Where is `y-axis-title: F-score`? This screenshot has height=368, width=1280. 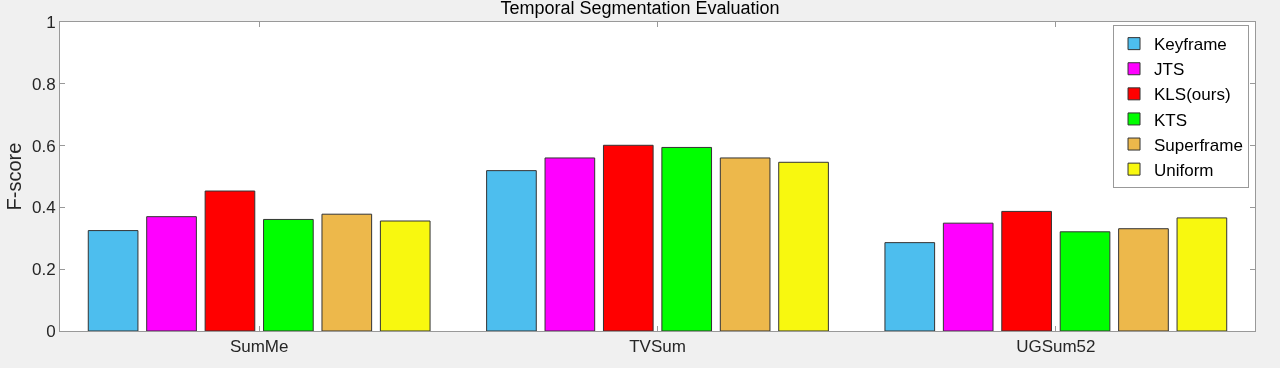
y-axis-title: F-score is located at coordinates (14, 176).